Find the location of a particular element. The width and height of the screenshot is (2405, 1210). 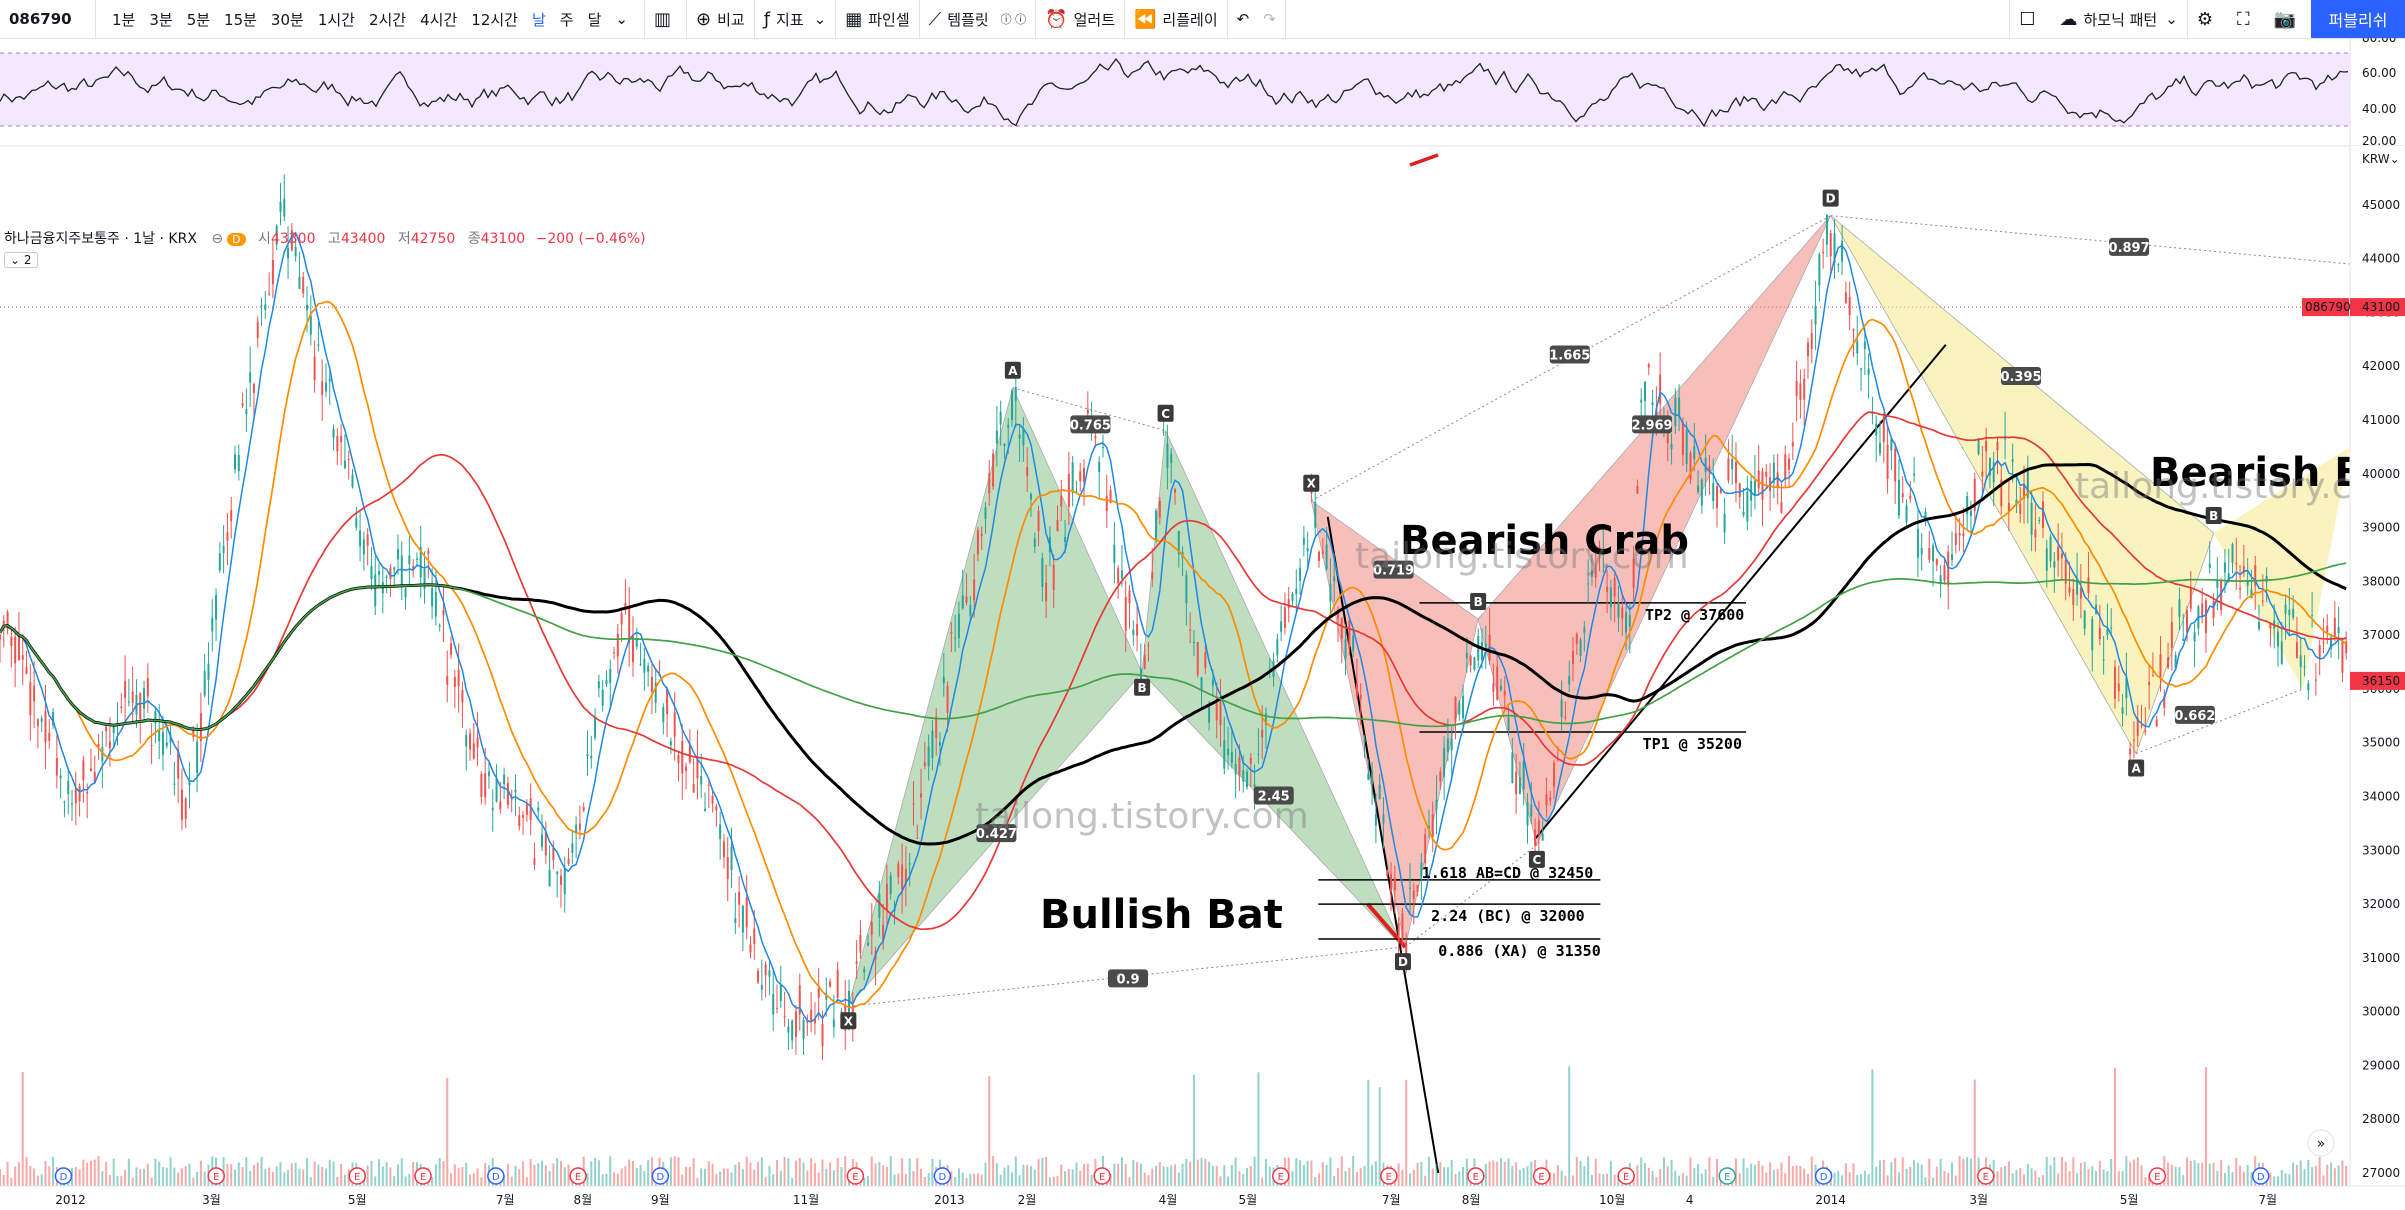

redo-icon: ↷ is located at coordinates (1269, 19).